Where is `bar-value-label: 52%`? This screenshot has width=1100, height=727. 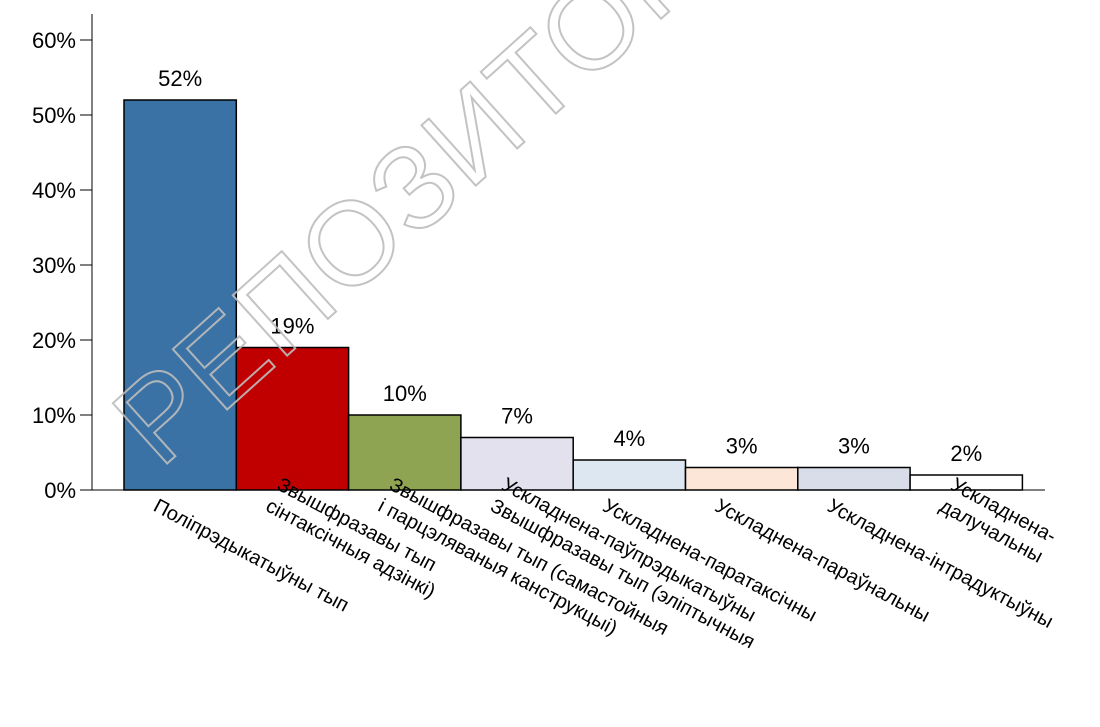
bar-value-label: 52% is located at coordinates (180, 78).